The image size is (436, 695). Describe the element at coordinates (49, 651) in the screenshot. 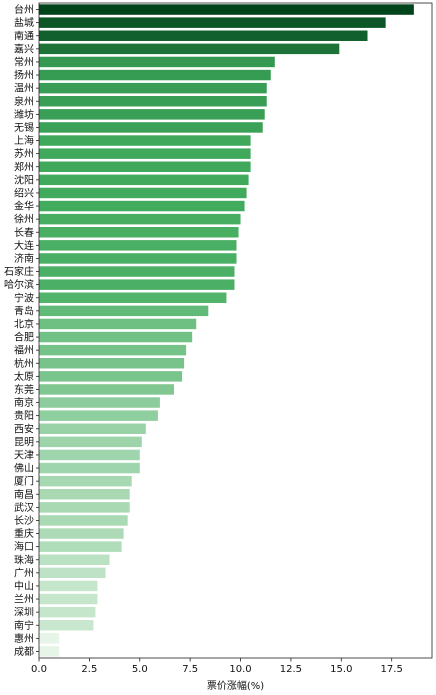

I see `bar-成都` at that location.